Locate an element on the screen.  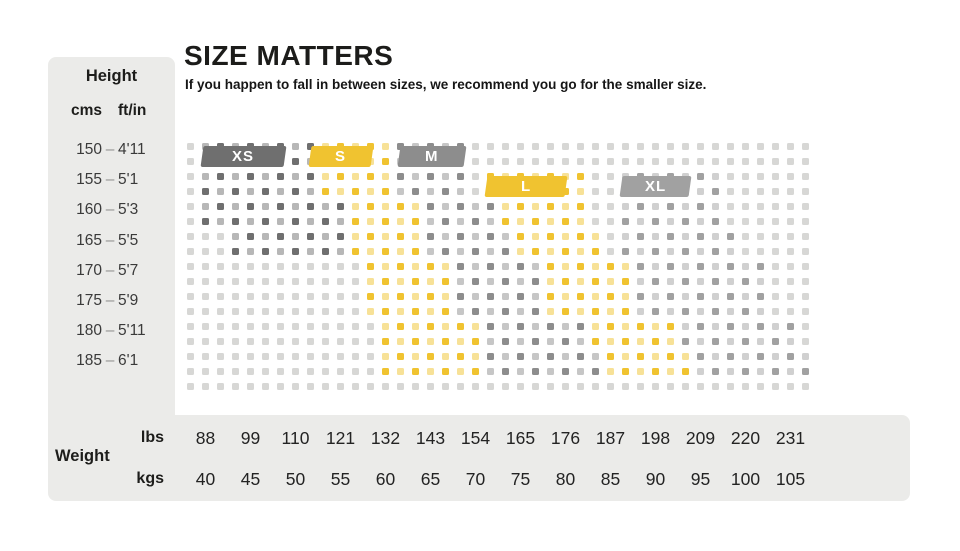
size-badge-m: M is located at coordinates (432, 156).